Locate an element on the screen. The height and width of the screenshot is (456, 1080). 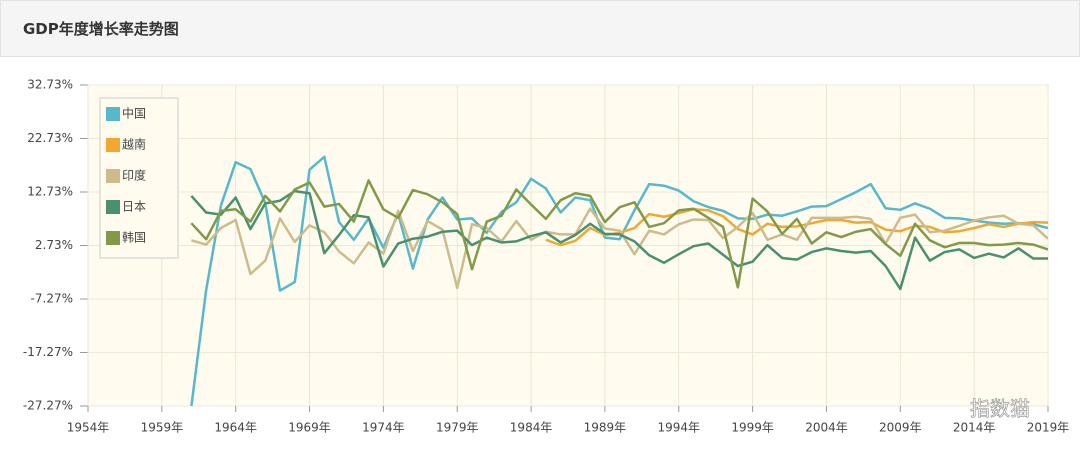
y-tick-label: -27.27% is located at coordinates (48, 406).